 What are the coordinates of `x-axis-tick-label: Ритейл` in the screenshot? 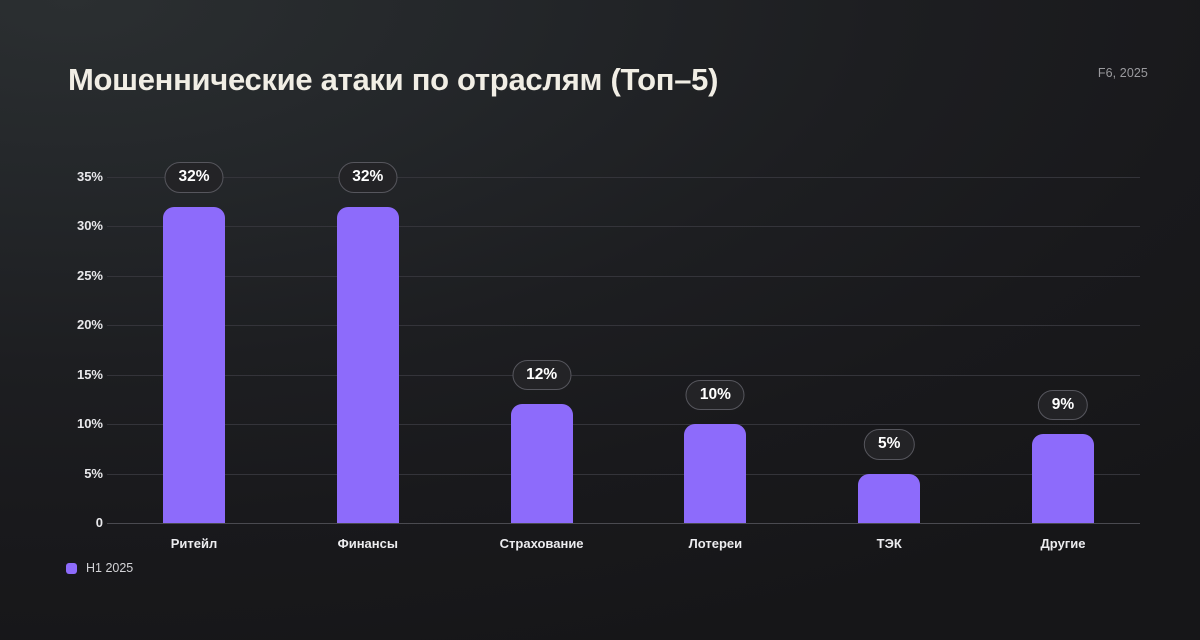 It's located at (194, 543).